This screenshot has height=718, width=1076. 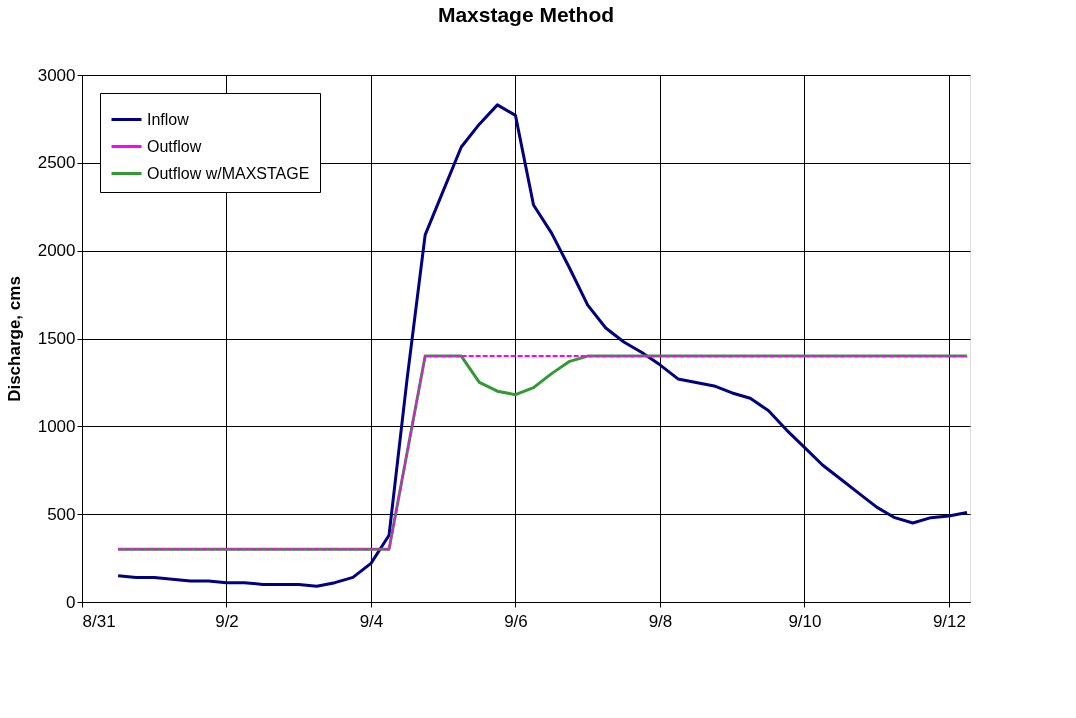 What do you see at coordinates (168, 119) in the screenshot?
I see `legend-label: Inflow` at bounding box center [168, 119].